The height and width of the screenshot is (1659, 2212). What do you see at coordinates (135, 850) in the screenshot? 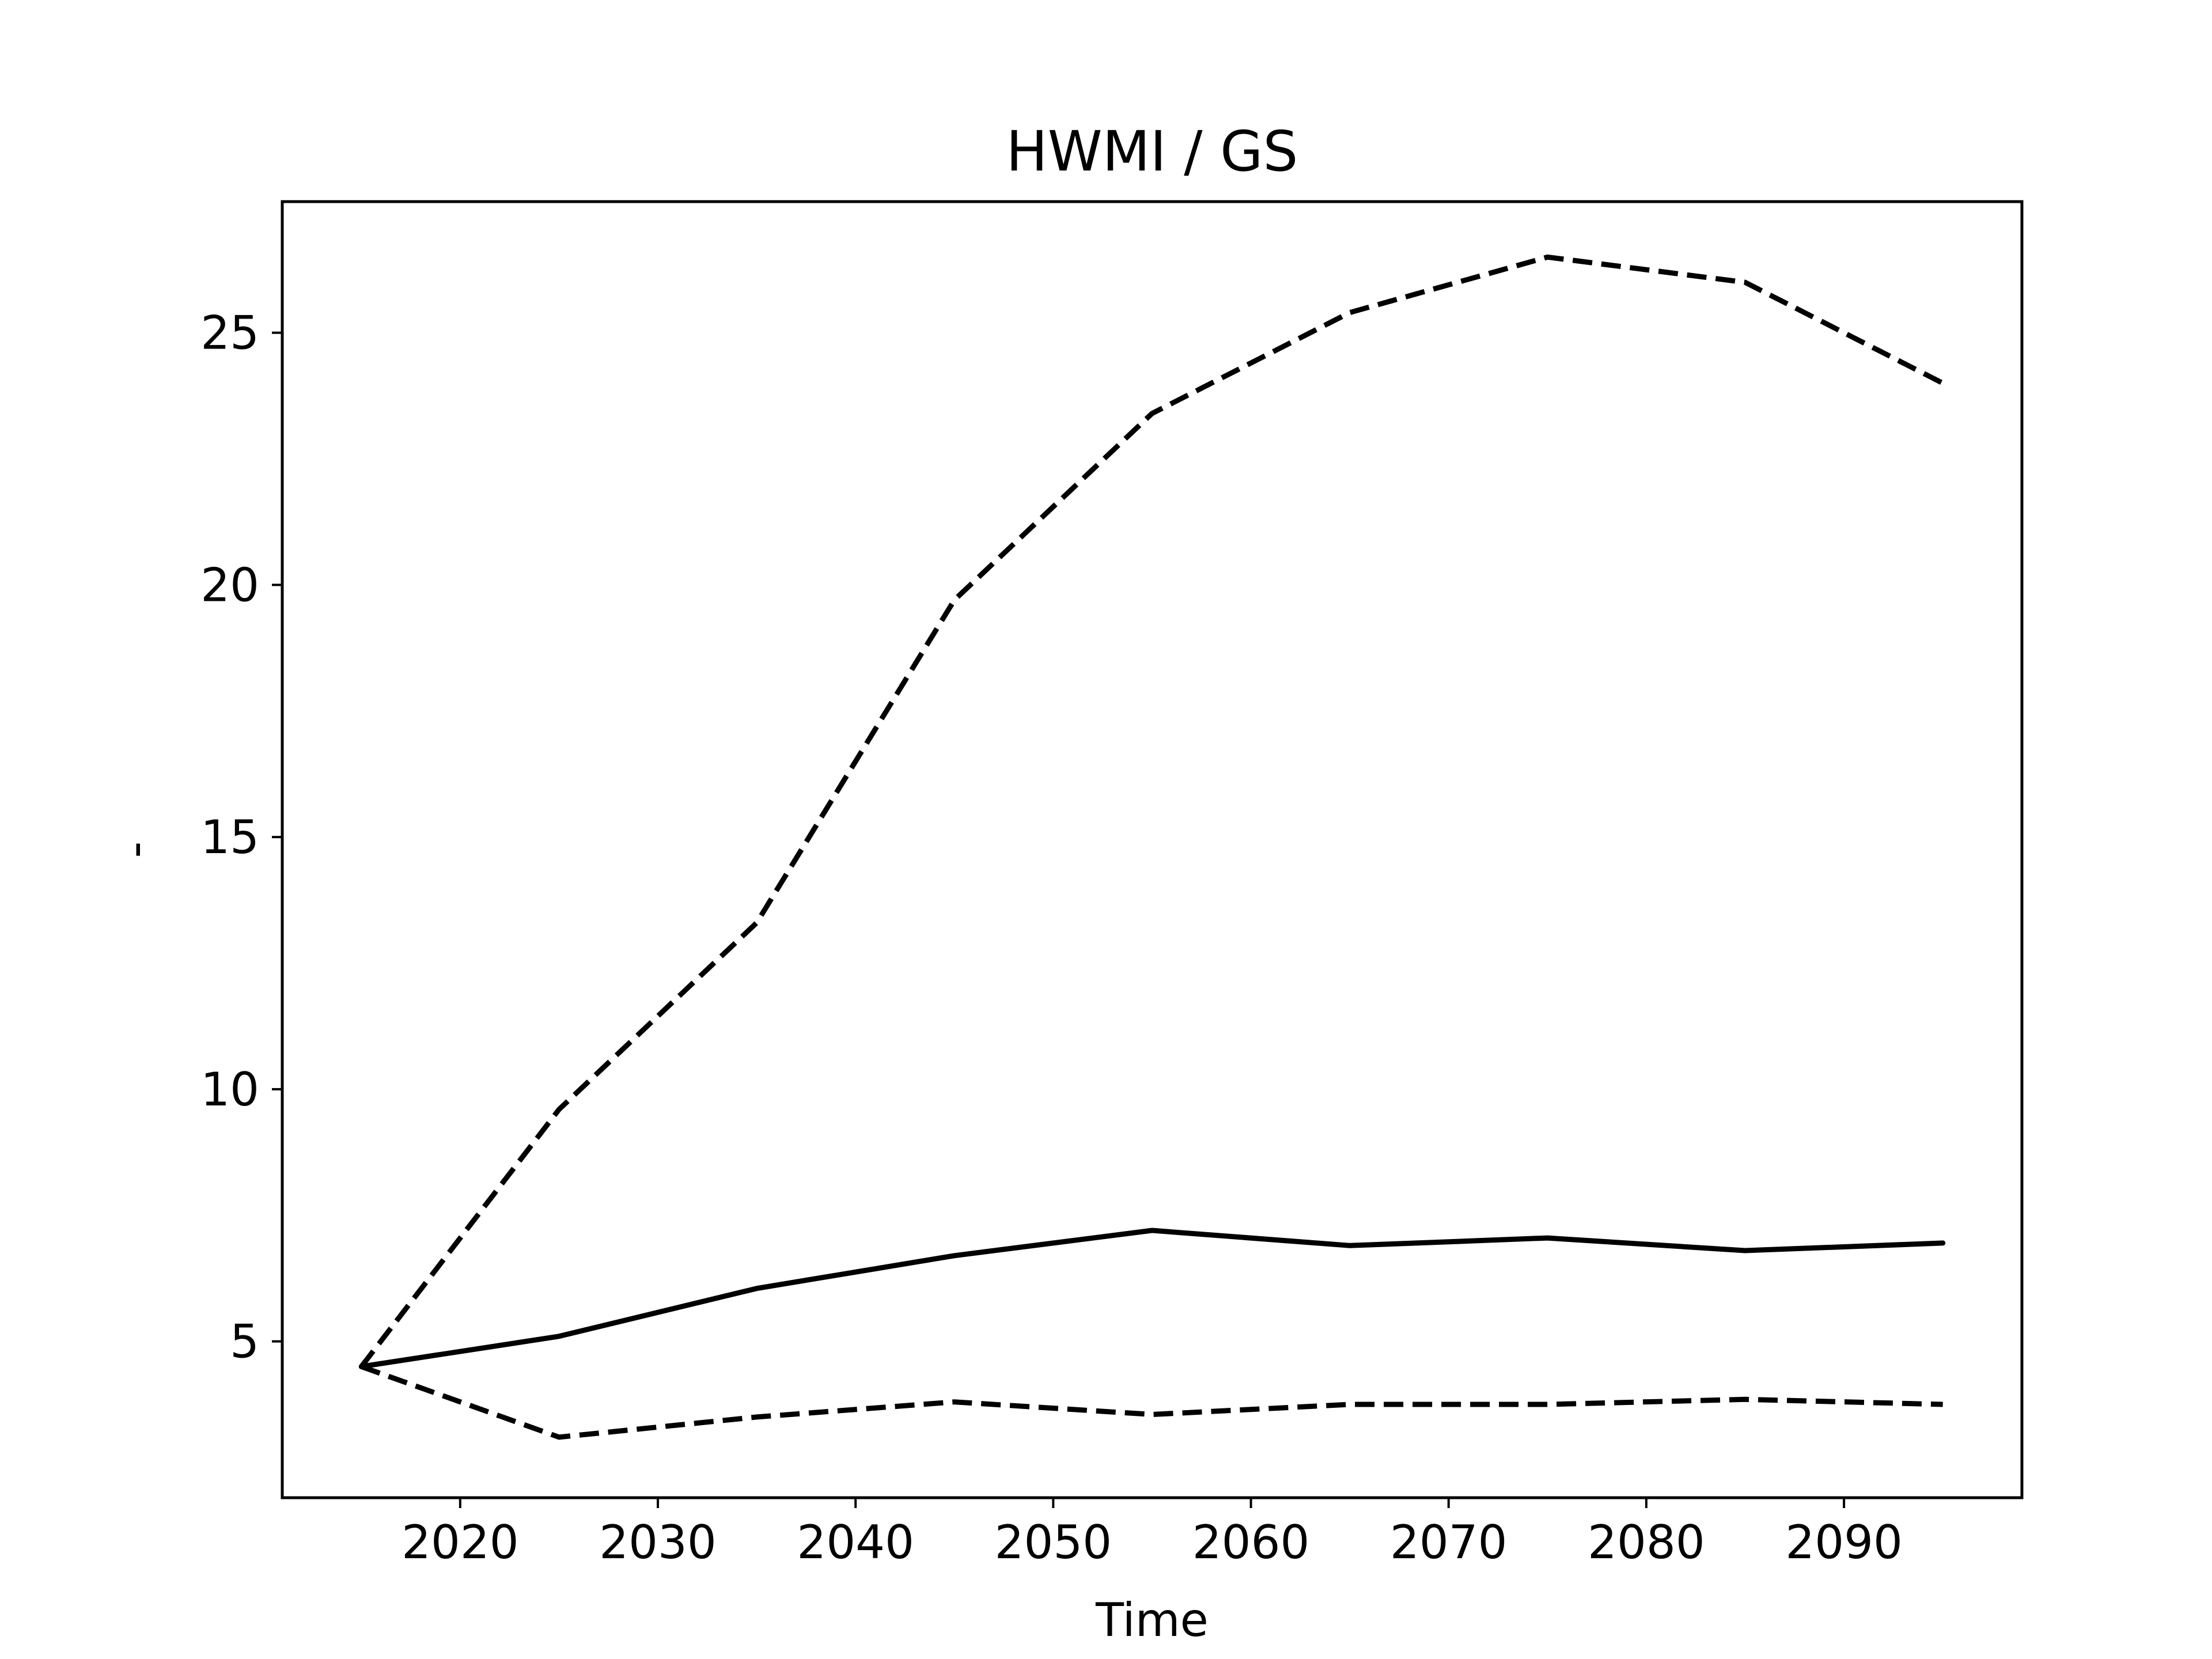
I see `y-axis-label: -` at bounding box center [135, 850].